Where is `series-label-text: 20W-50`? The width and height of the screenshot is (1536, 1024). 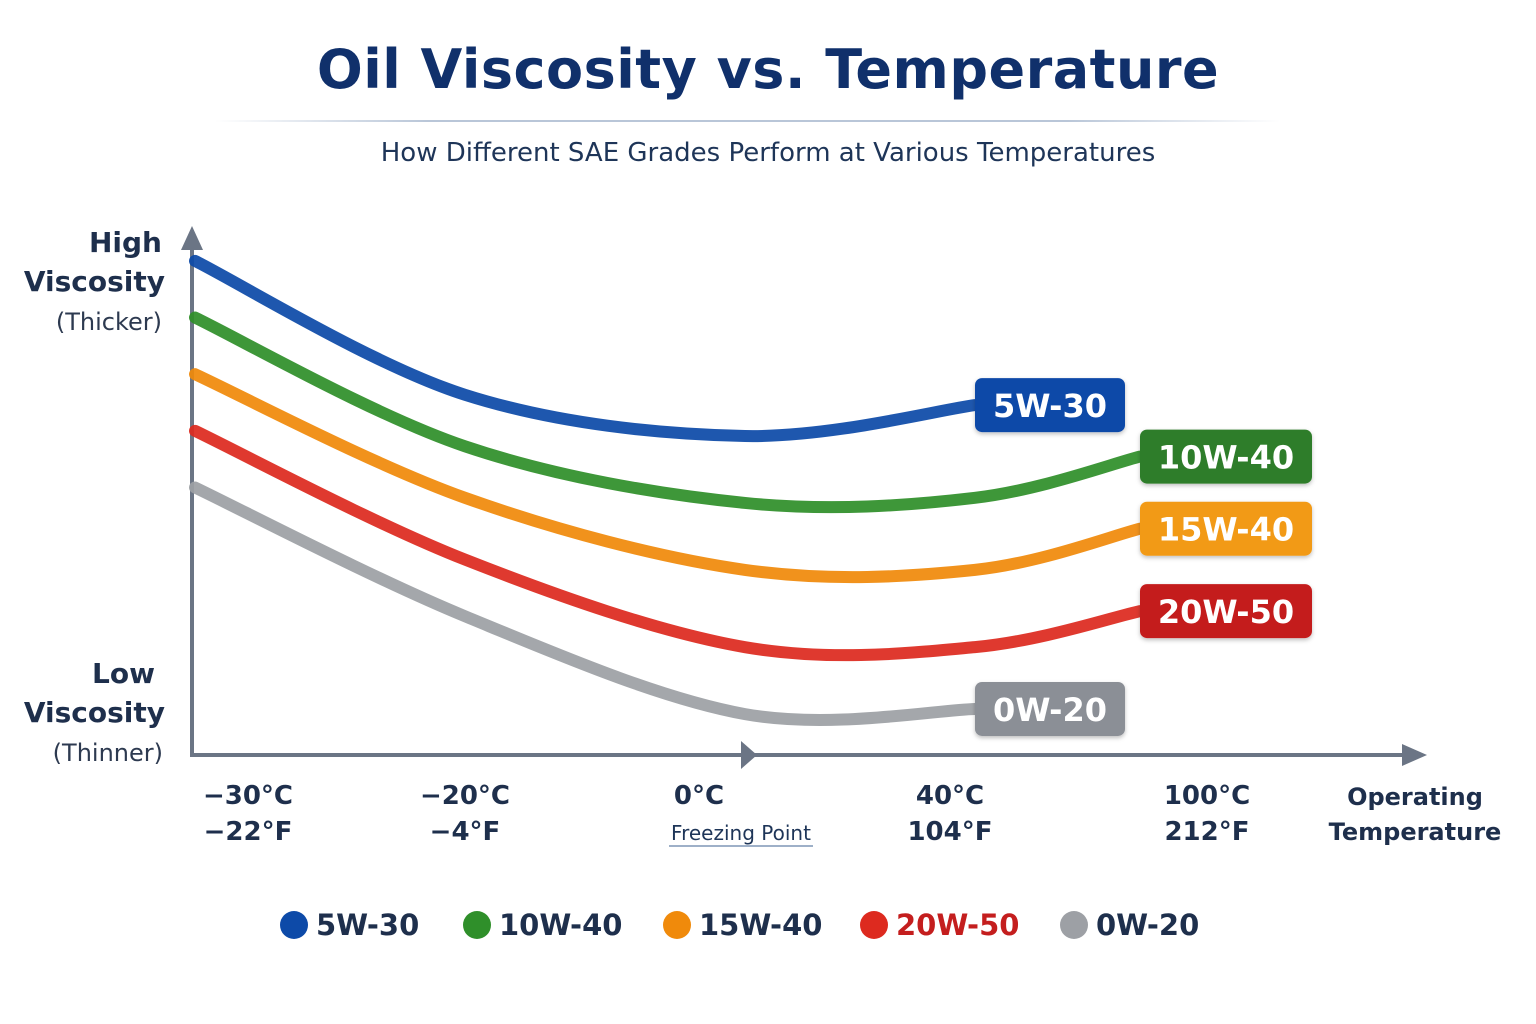 series-label-text: 20W-50 is located at coordinates (1226, 612).